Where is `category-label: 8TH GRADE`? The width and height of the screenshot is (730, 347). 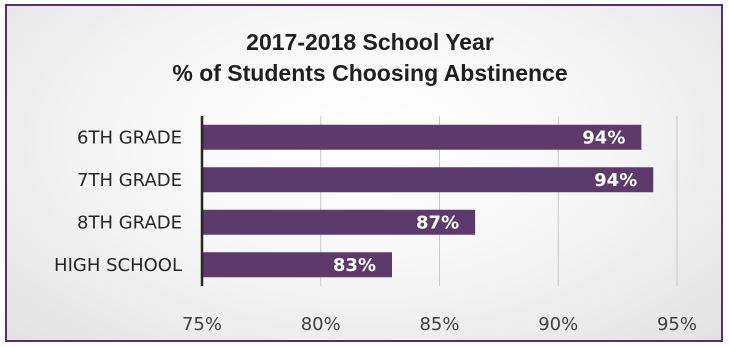 category-label: 8TH GRADE is located at coordinates (129, 222).